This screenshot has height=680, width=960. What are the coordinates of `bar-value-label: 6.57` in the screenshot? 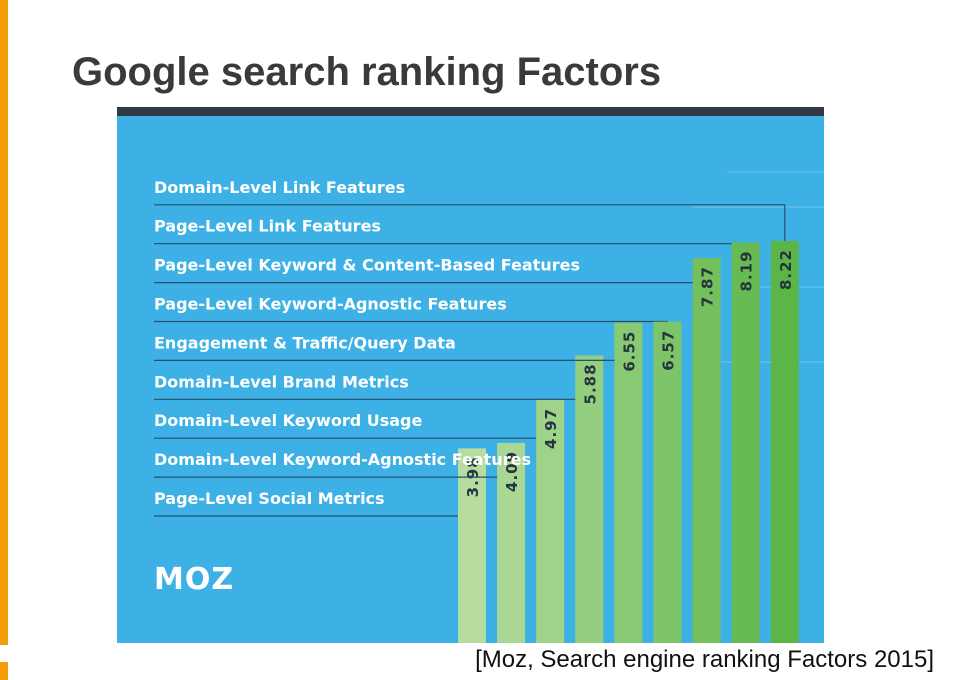 It's located at (669, 350).